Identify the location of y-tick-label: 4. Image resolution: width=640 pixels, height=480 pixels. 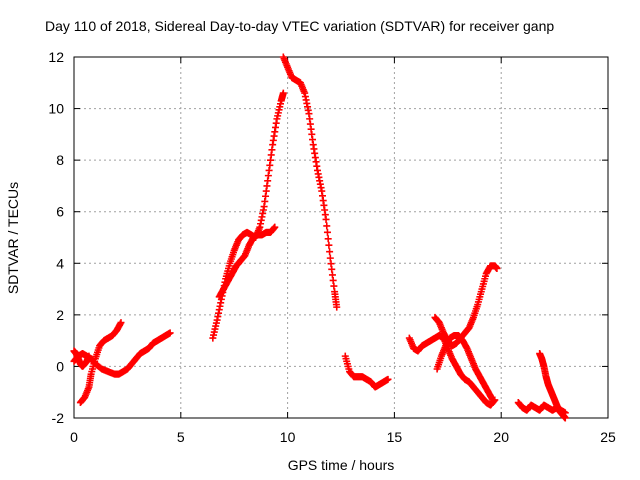
(60, 263).